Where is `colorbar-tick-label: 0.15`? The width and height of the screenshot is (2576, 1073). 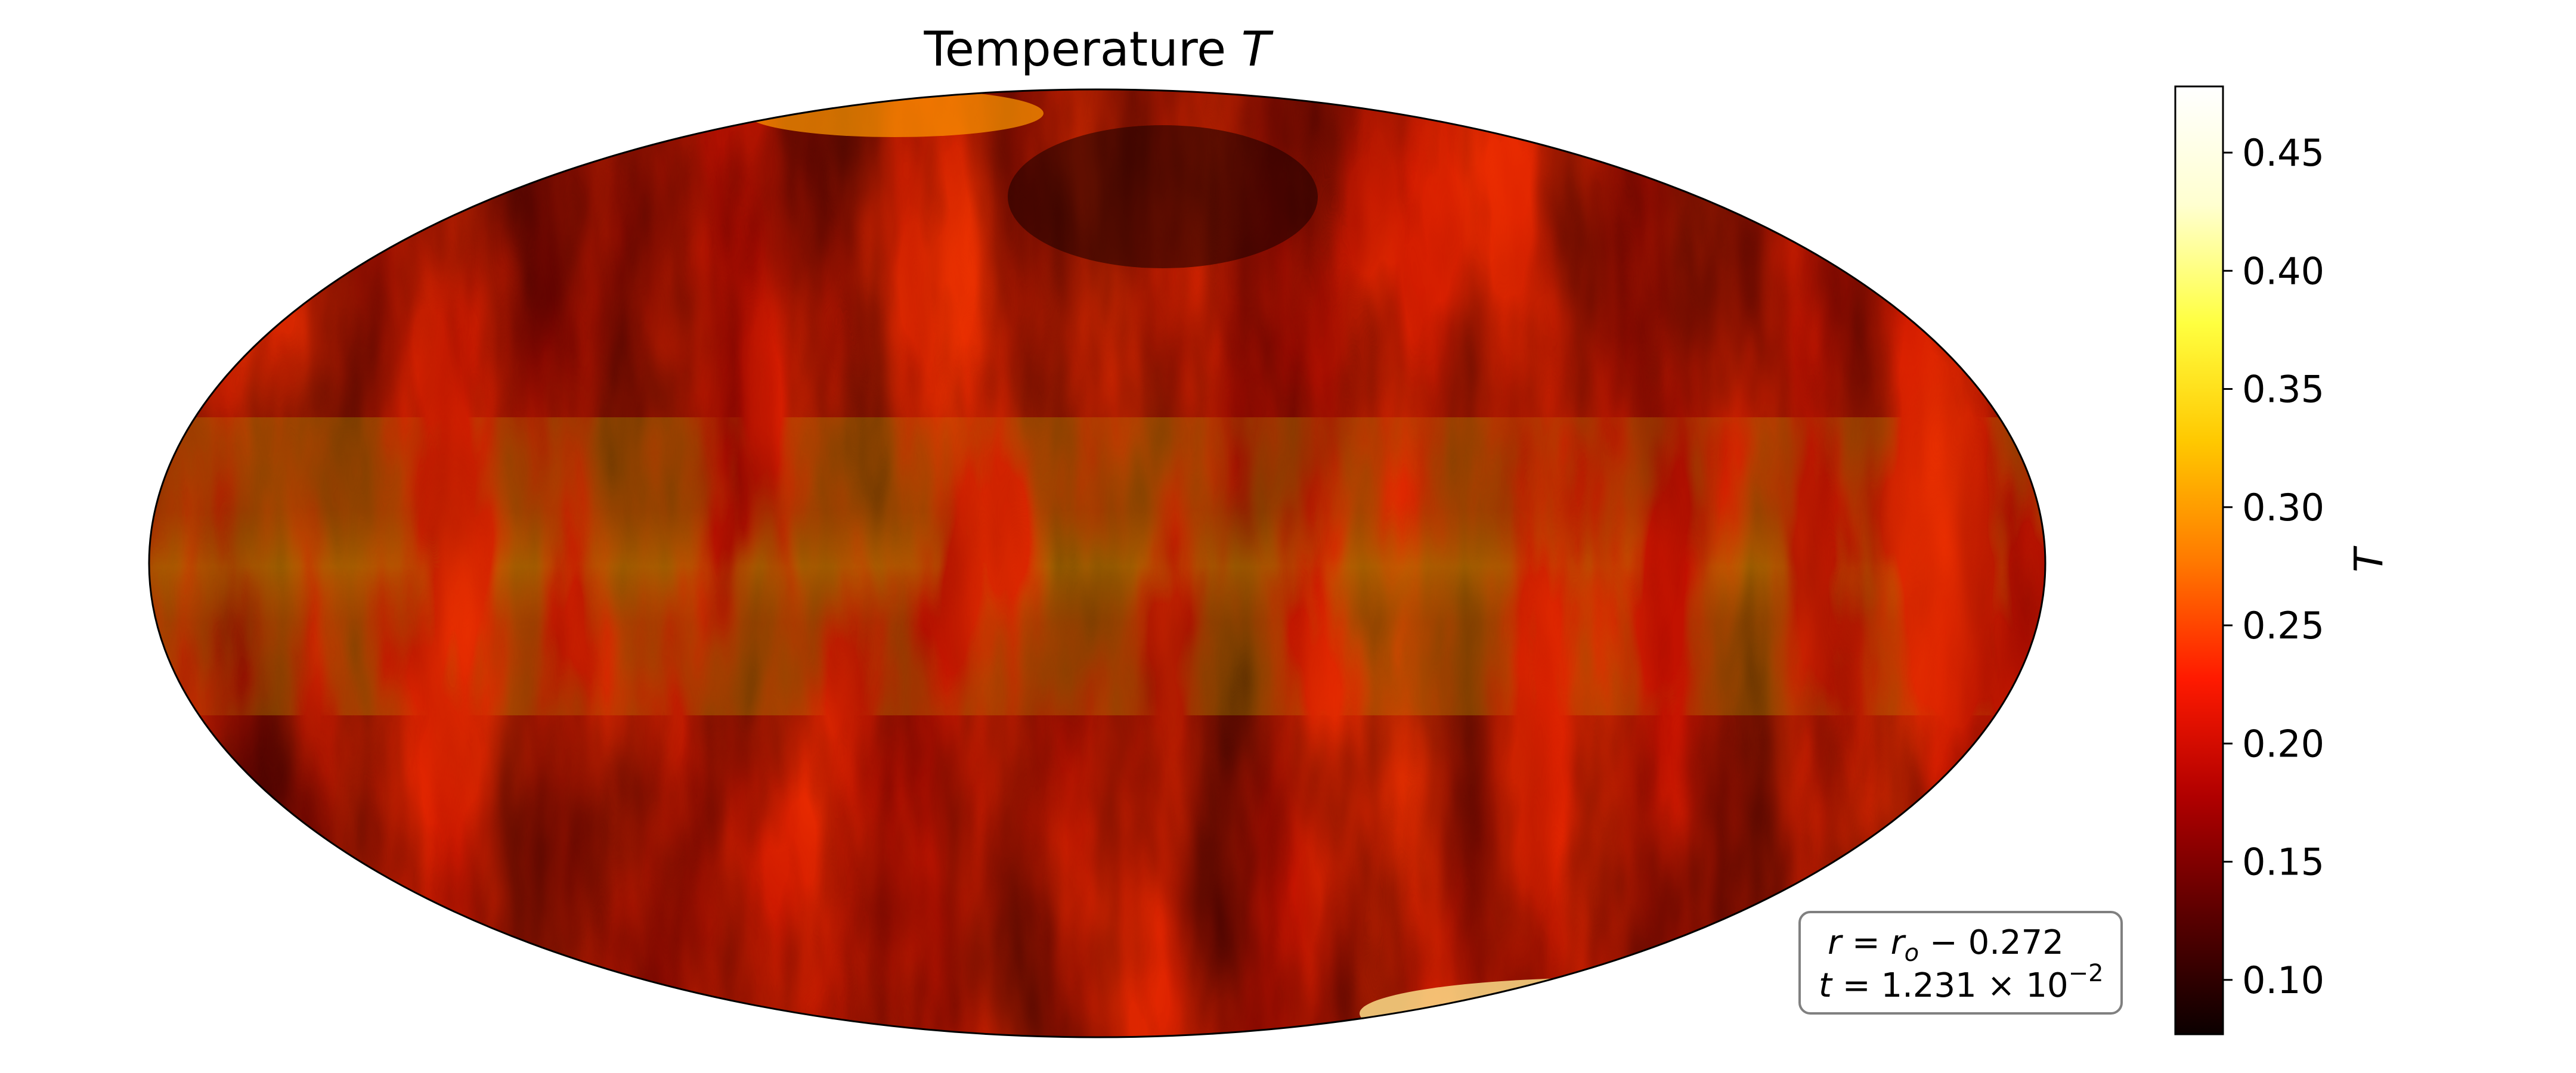 colorbar-tick-label: 0.15 is located at coordinates (2283, 862).